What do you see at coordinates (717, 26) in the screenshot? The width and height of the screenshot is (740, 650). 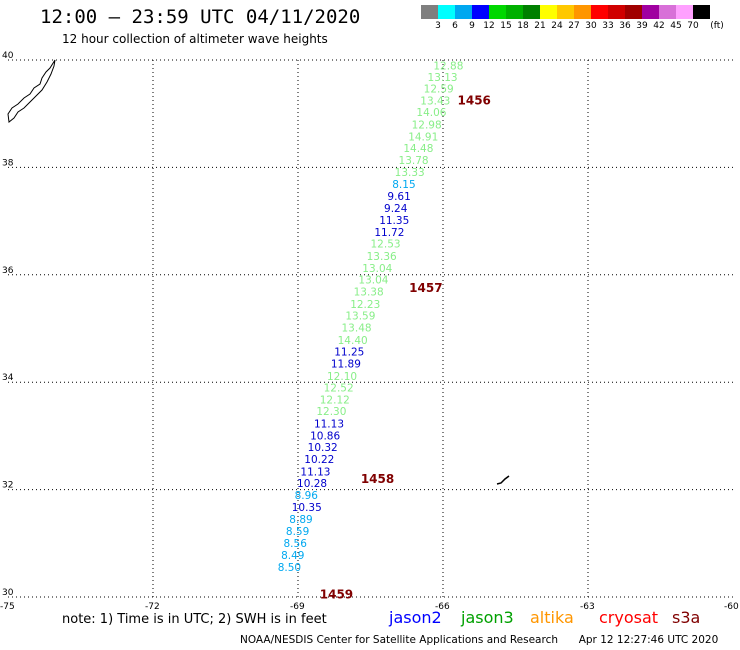 I see `legend-unit: (ft)` at bounding box center [717, 26].